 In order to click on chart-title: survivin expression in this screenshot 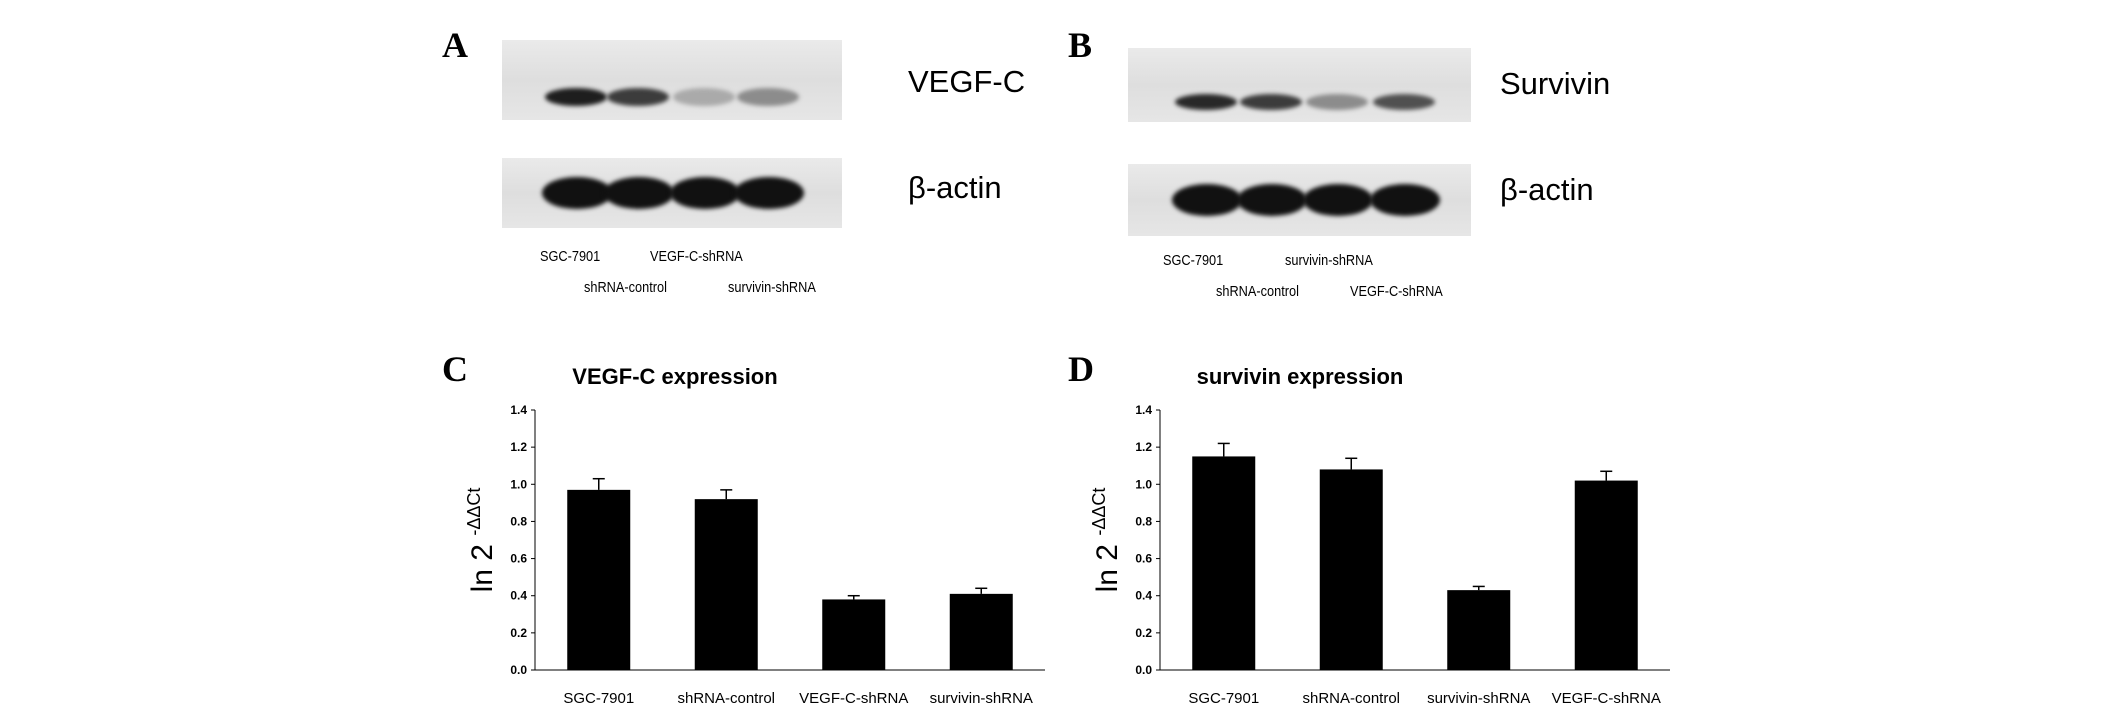, I will do `click(1300, 376)`.